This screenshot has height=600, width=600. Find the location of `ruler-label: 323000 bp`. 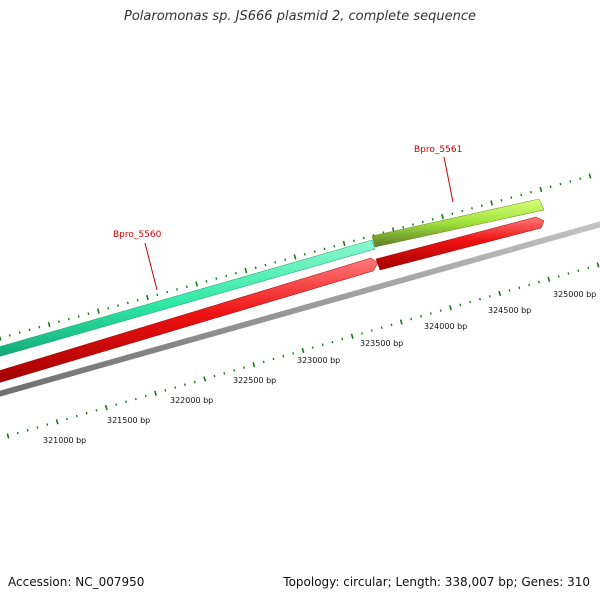

ruler-label: 323000 bp is located at coordinates (318, 360).